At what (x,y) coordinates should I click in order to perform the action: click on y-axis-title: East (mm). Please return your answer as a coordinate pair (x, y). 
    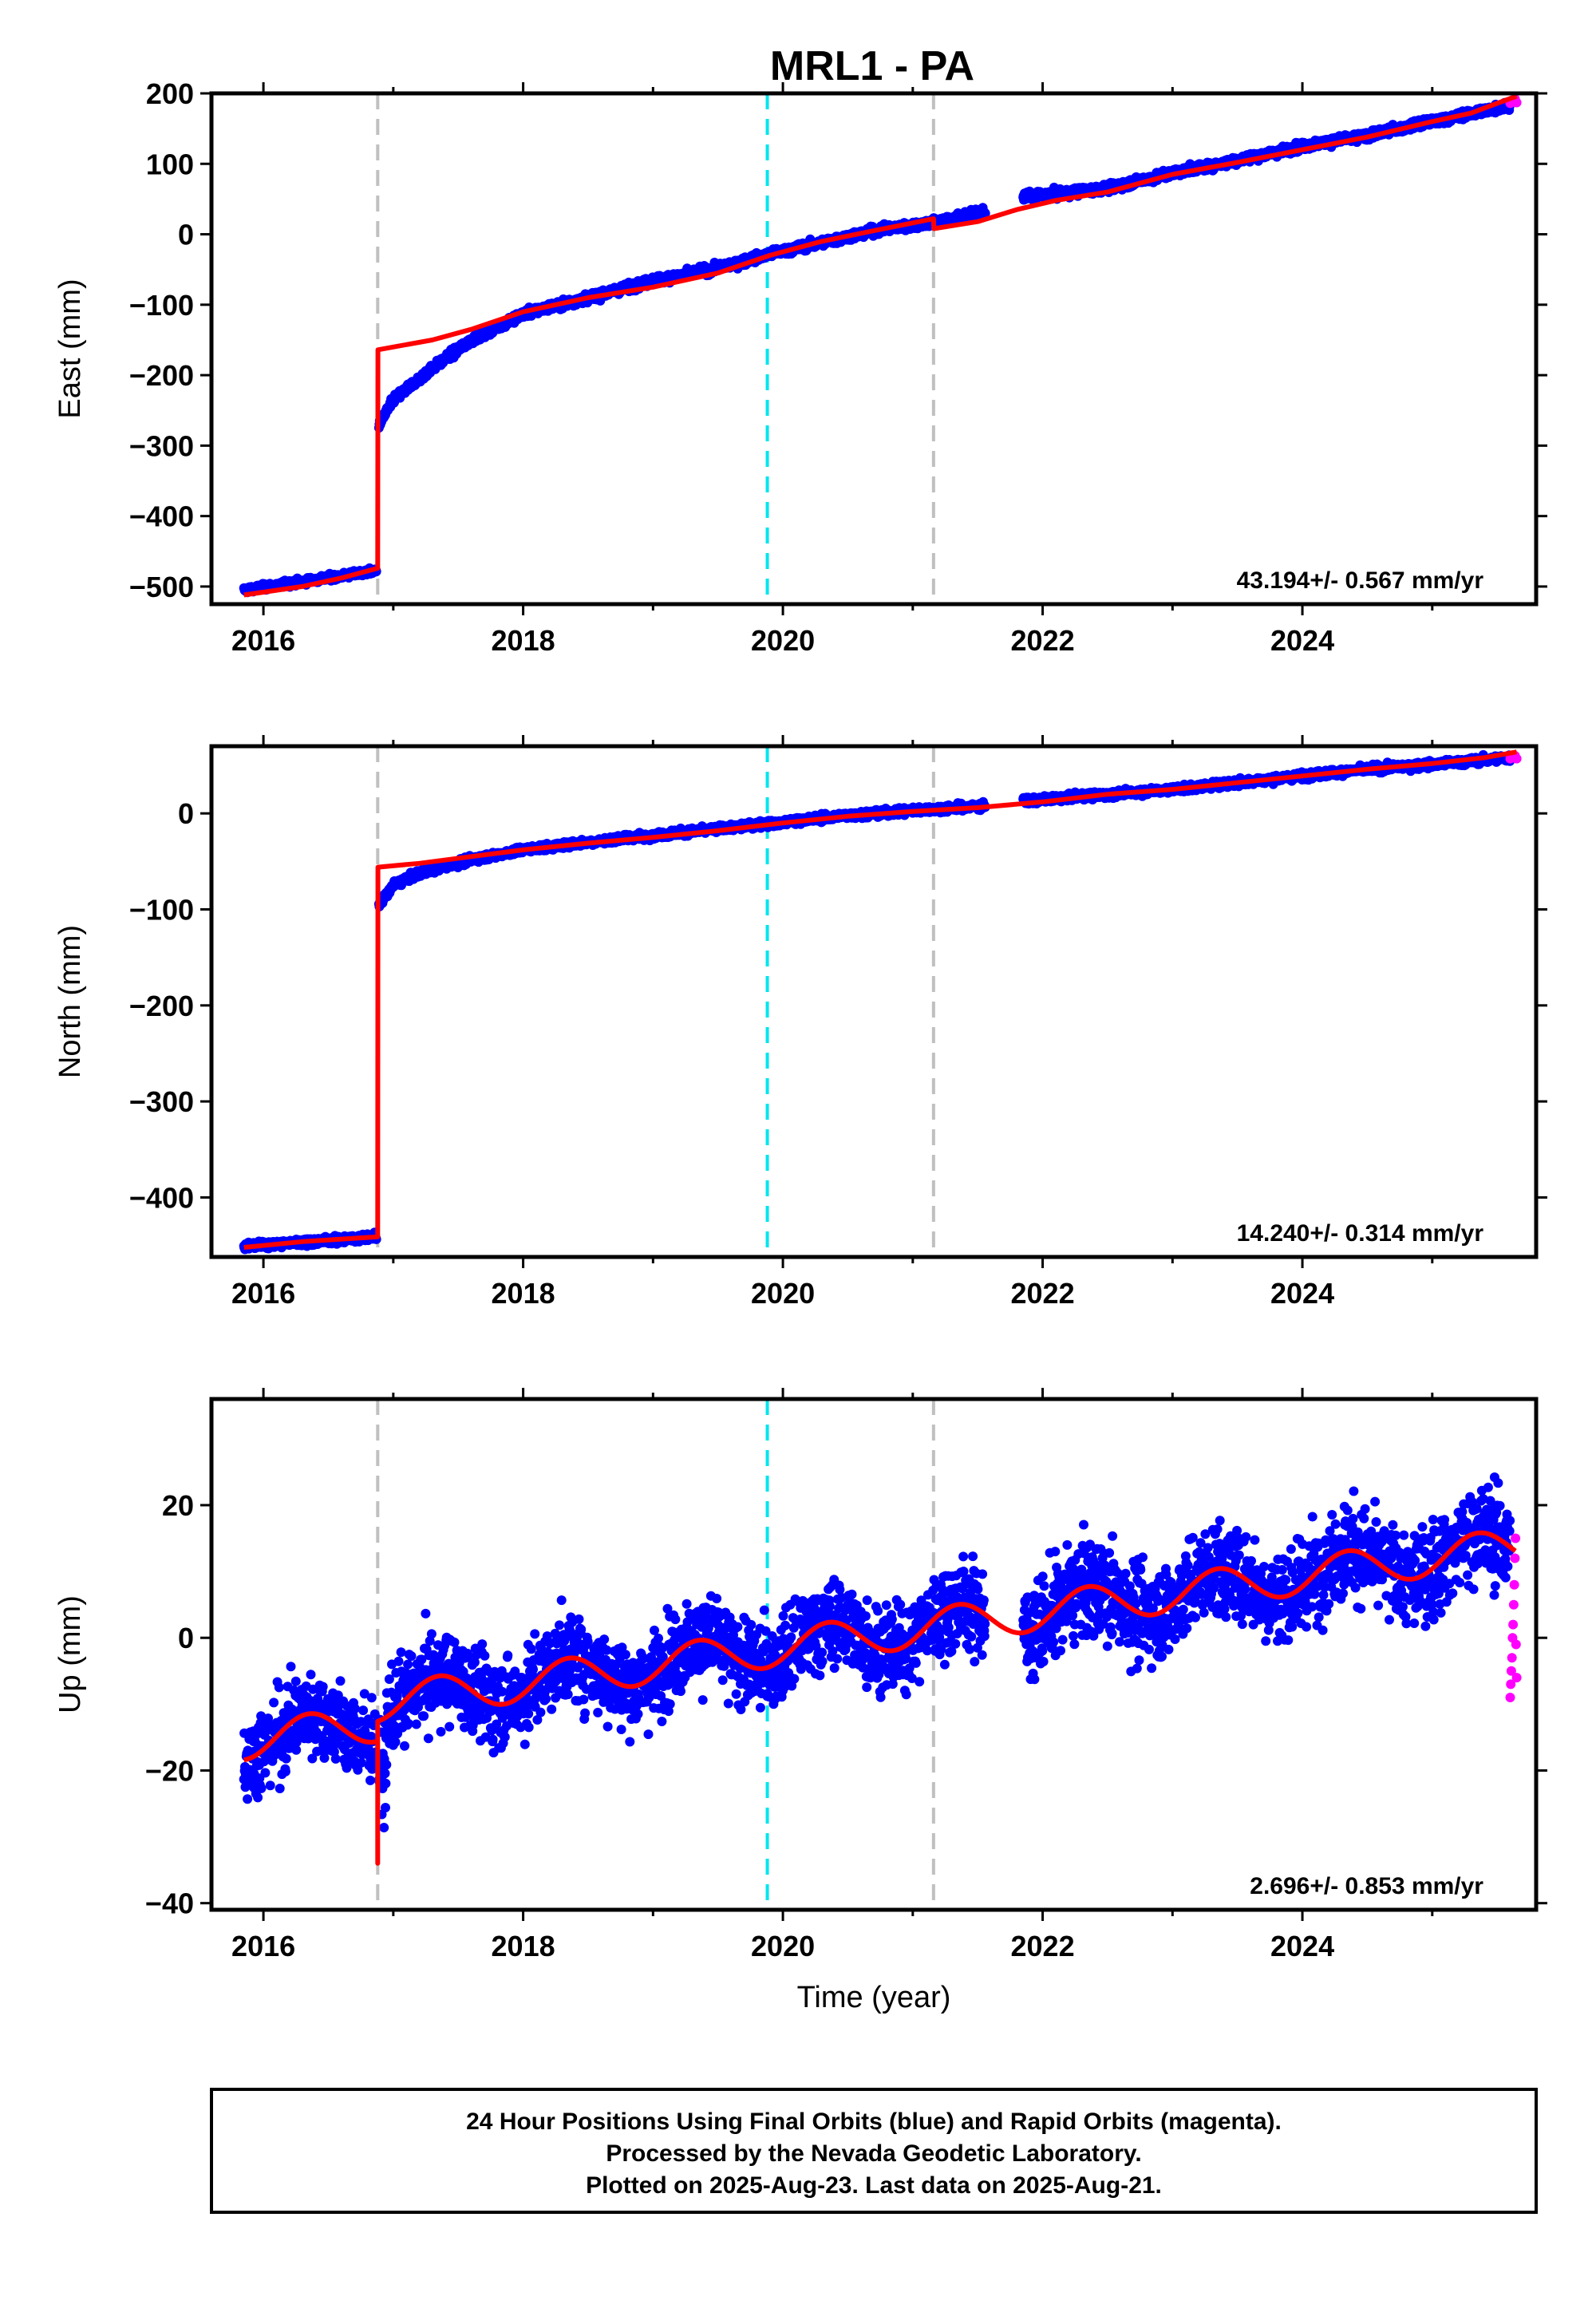
    Looking at the image, I should click on (70, 348).